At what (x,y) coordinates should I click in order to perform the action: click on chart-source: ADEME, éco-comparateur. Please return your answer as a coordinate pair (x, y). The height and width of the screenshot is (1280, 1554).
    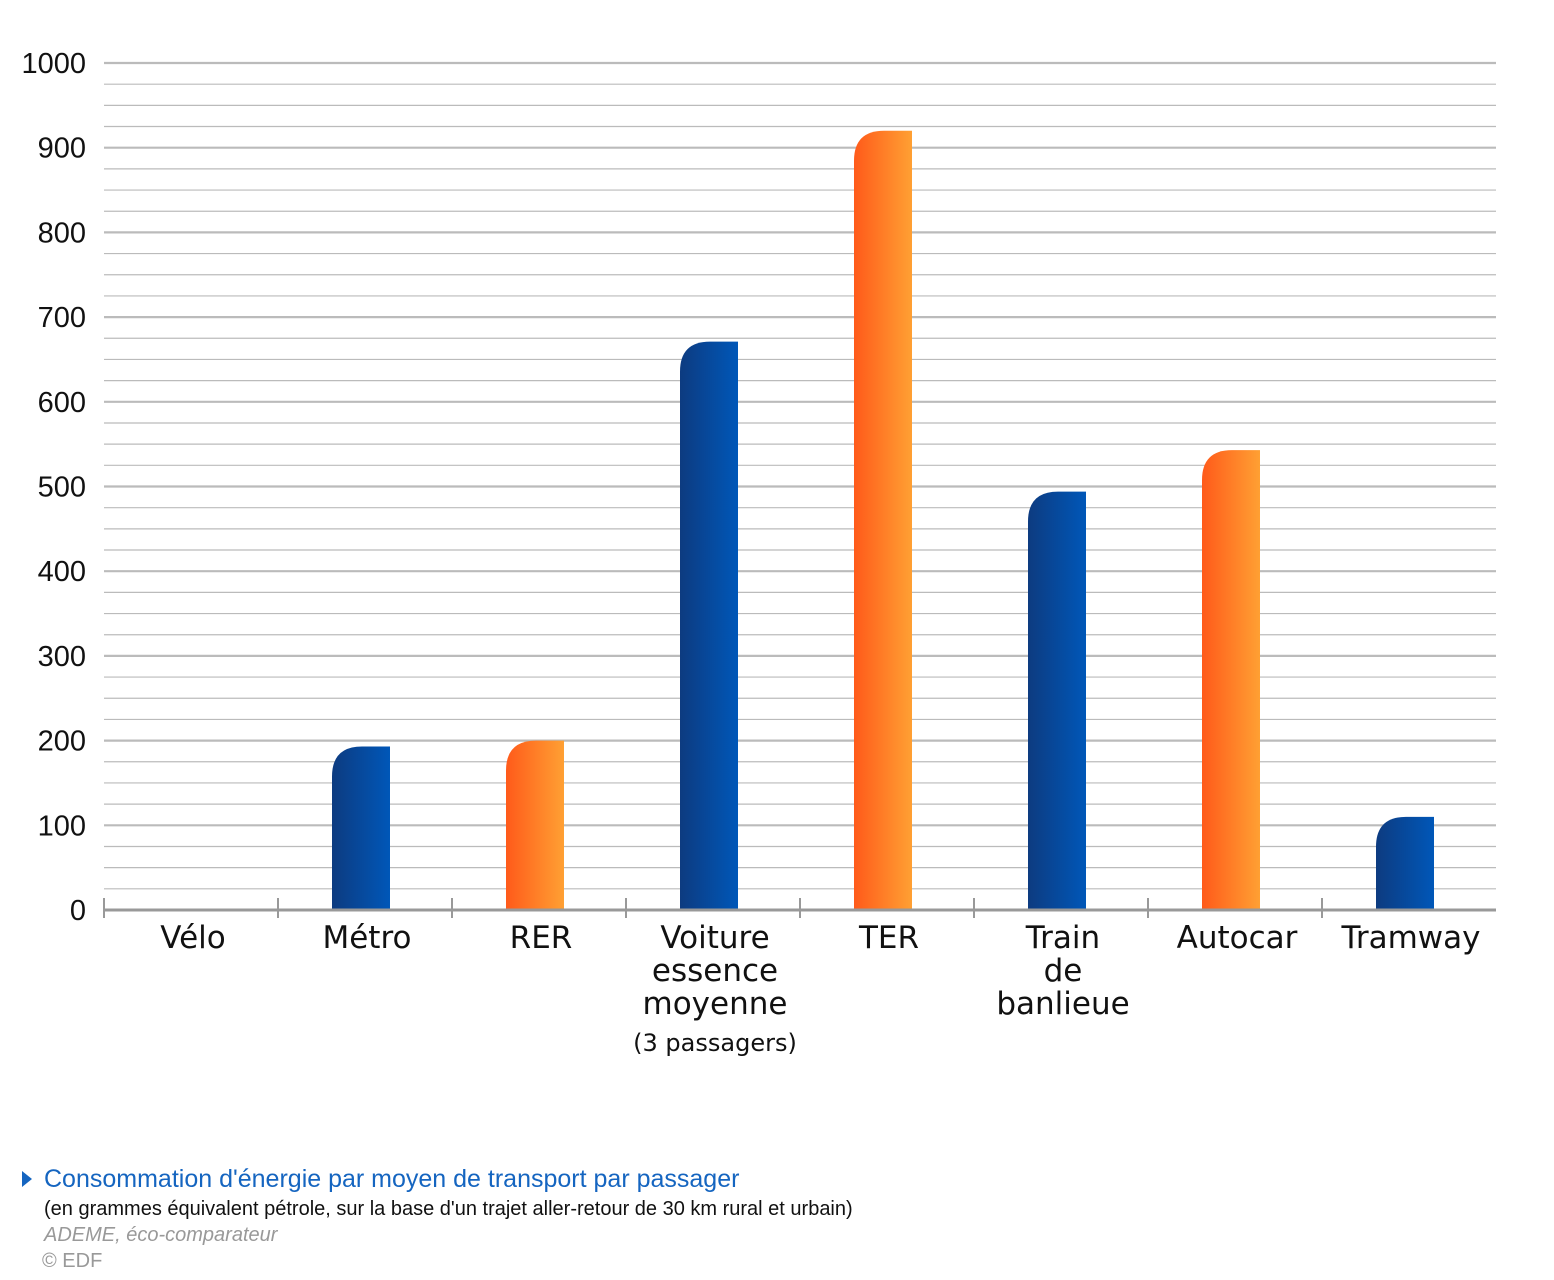
    Looking at the image, I should click on (161, 1235).